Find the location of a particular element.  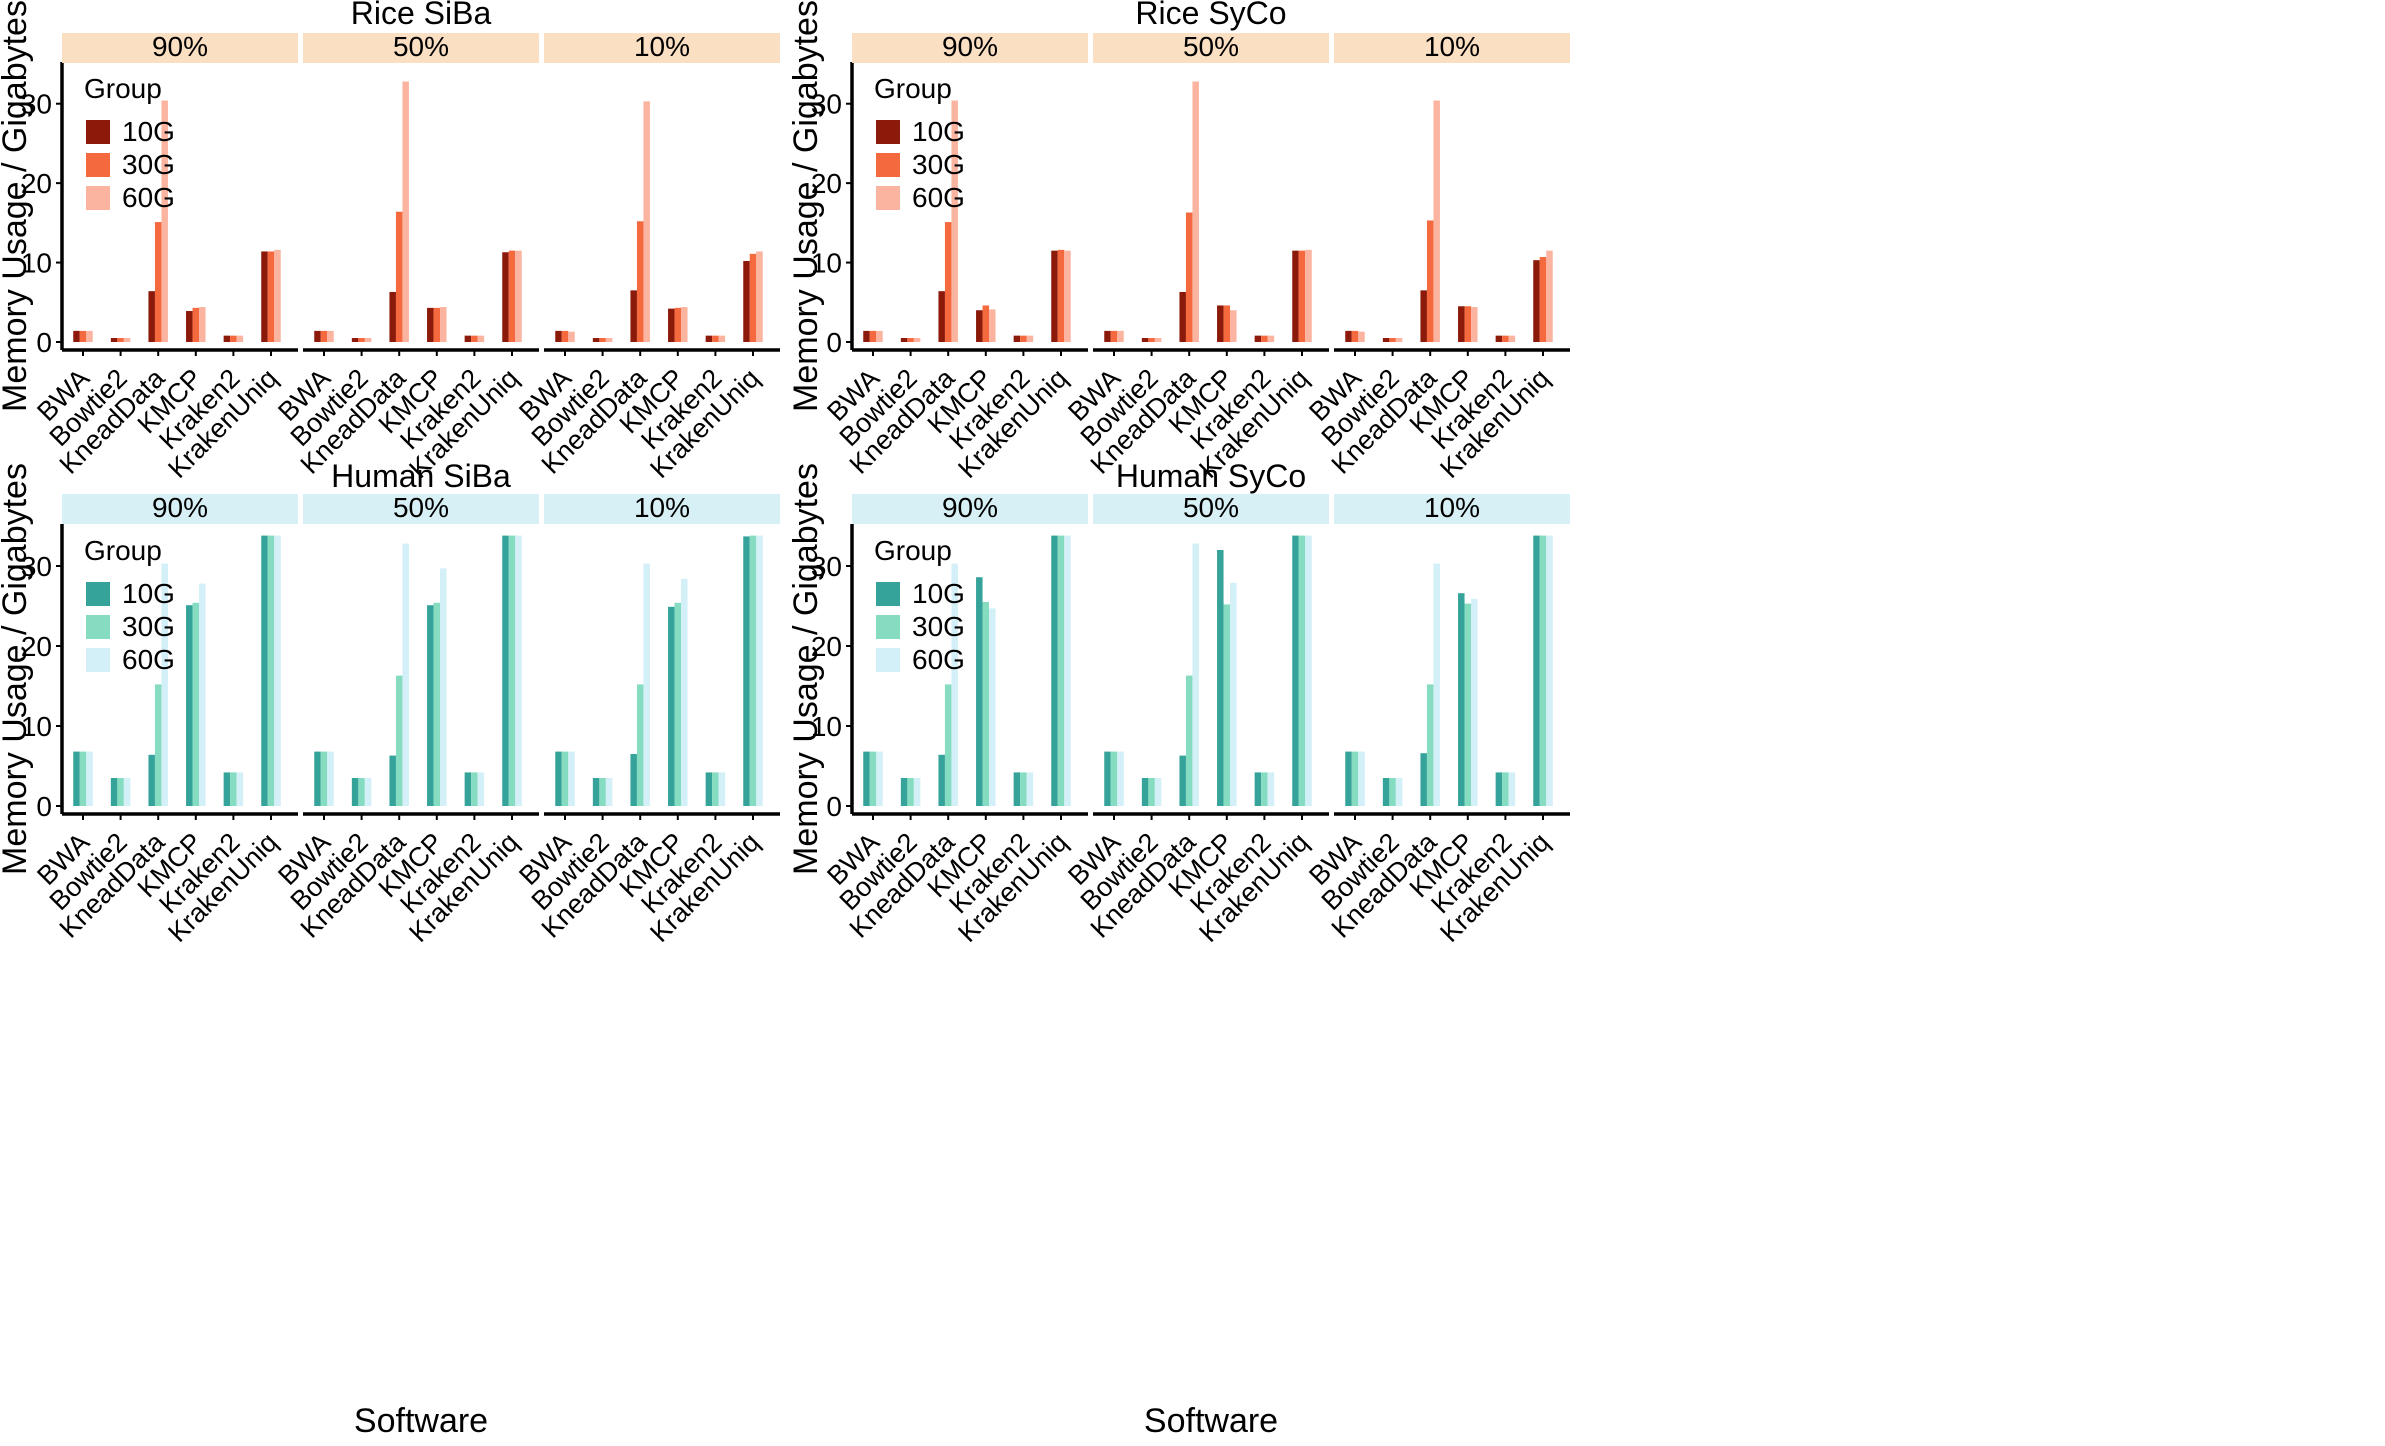

x-axis-label: Software is located at coordinates (421, 1421).